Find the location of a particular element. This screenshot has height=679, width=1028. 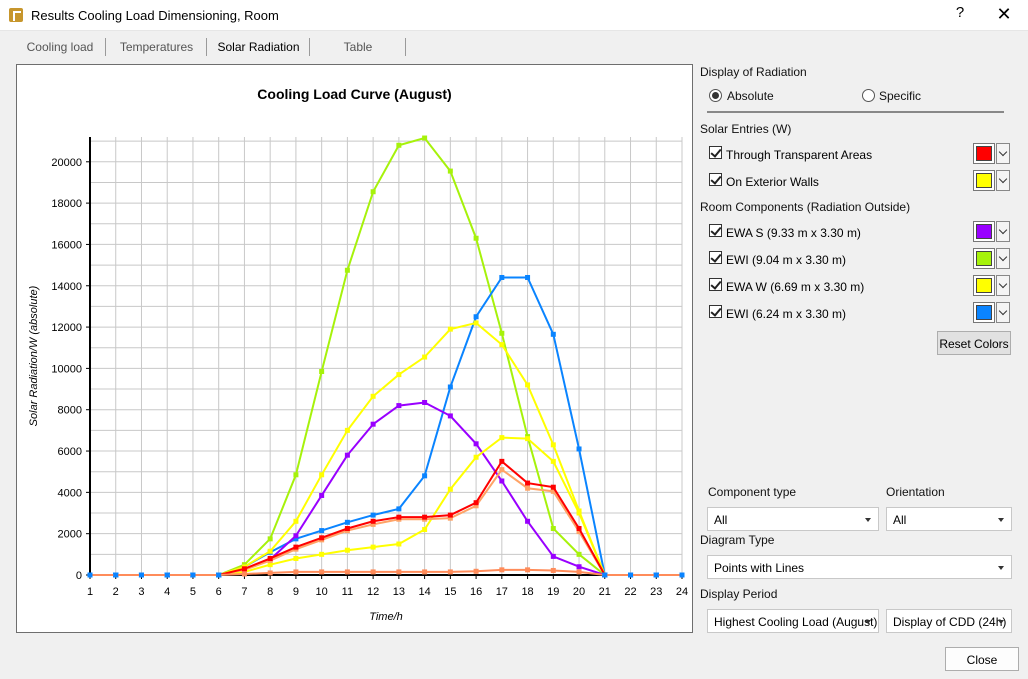

x-tick-label: 16 is located at coordinates (476, 592).